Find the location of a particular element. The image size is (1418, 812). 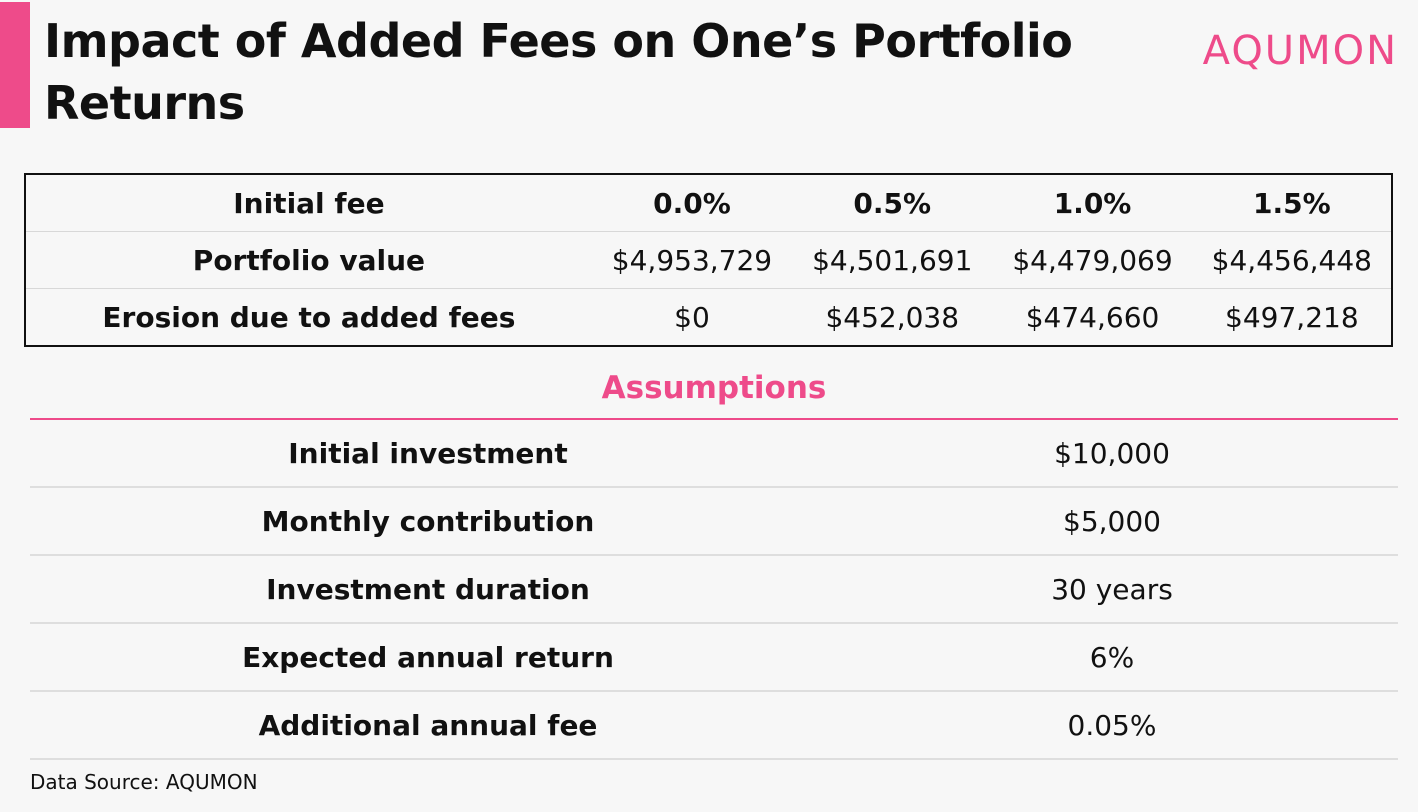

list-item: Investment duration 30 years is located at coordinates (714, 590).